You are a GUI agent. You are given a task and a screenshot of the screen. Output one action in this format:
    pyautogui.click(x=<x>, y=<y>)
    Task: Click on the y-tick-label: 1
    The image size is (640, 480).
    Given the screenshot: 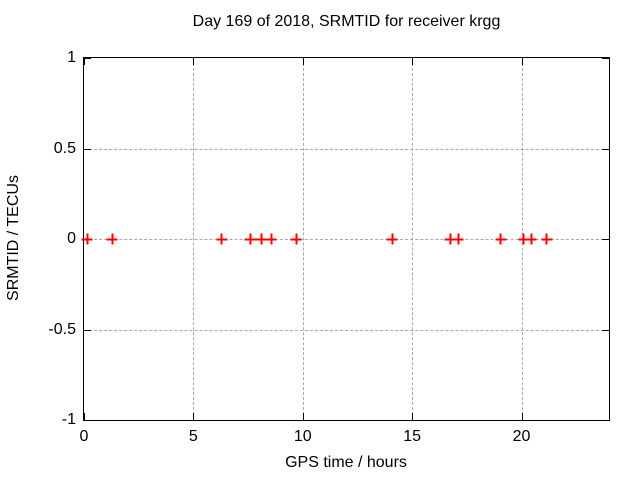 What is the action you would take?
    pyautogui.click(x=71, y=57)
    